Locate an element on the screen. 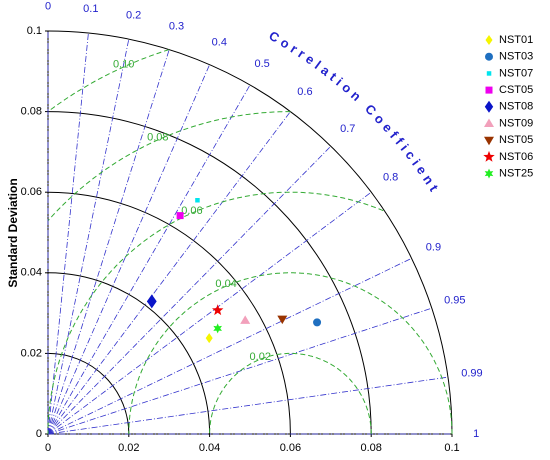 Image resolution: width=550 pixels, height=460 pixels. rms-label: 0.10 is located at coordinates (123, 65).